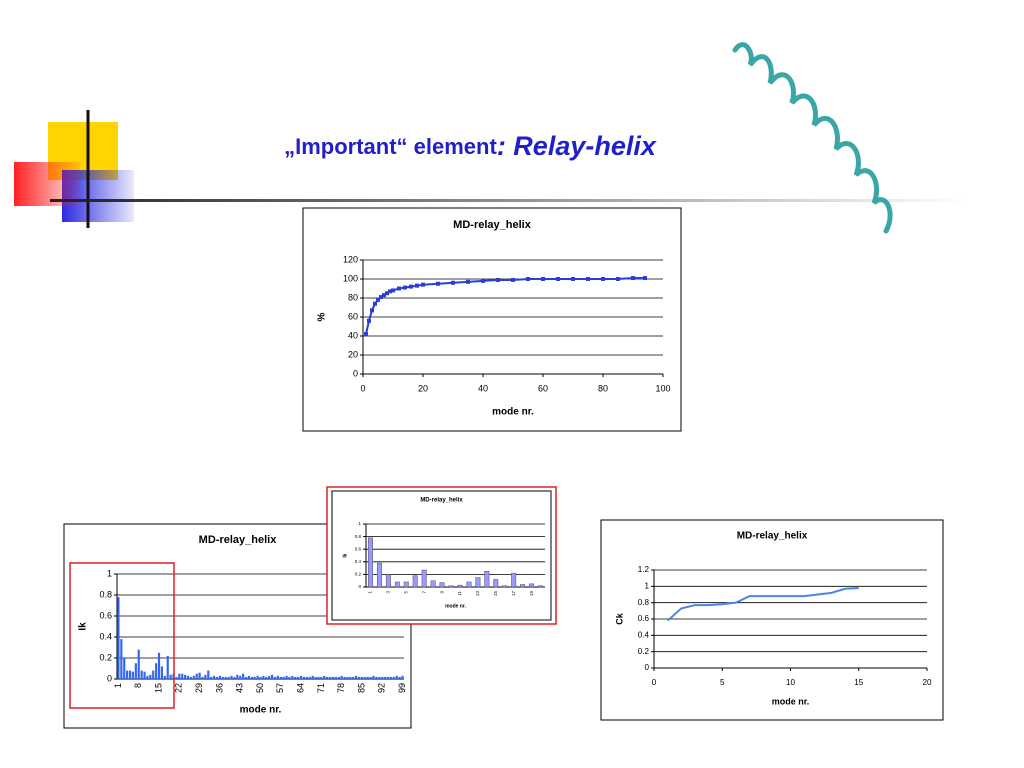 The width and height of the screenshot is (1024, 768). Describe the element at coordinates (405, 592) in the screenshot. I see `x-tick-label: 5` at that location.